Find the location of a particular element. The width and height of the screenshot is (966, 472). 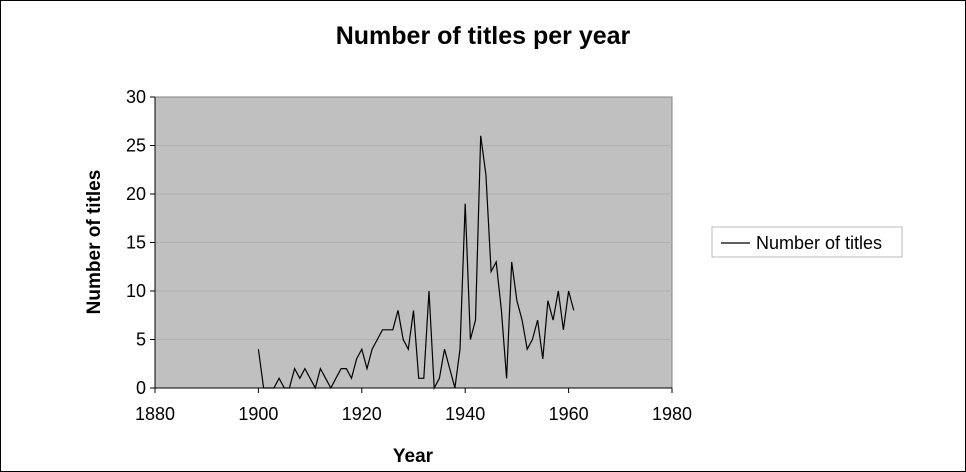

x-tick-label: 1900 is located at coordinates (258, 414).